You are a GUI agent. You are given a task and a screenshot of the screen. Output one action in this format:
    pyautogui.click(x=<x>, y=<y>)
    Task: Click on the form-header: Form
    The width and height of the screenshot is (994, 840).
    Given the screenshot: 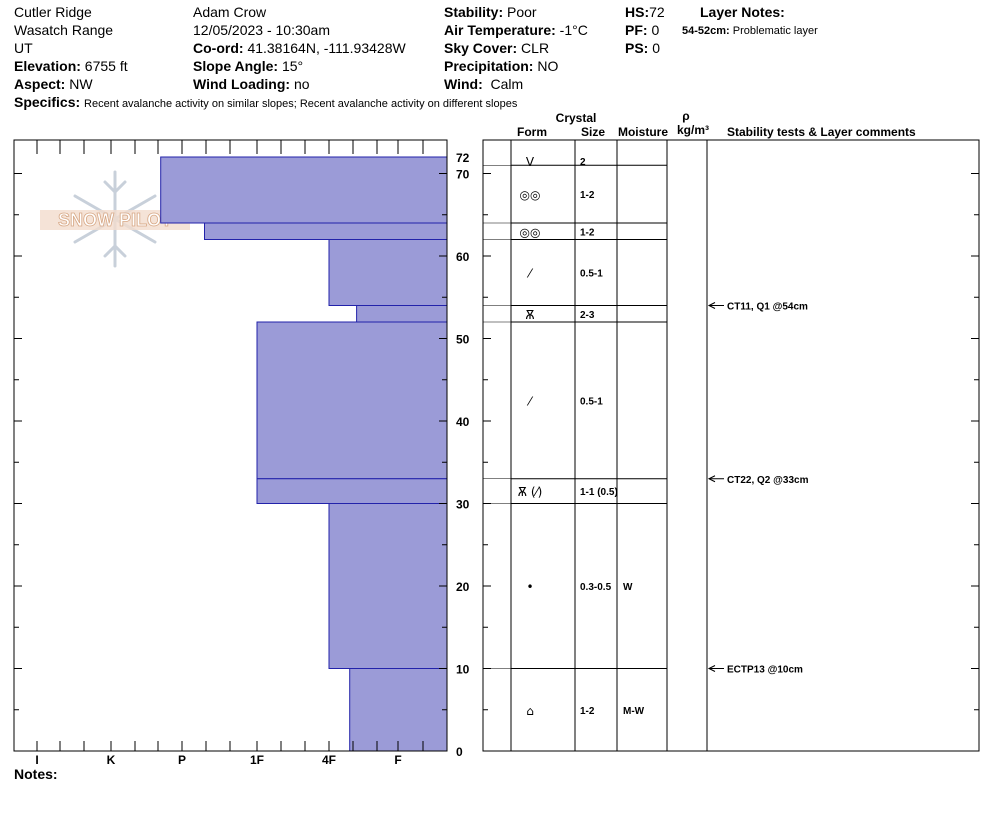 What is the action you would take?
    pyautogui.click(x=532, y=132)
    